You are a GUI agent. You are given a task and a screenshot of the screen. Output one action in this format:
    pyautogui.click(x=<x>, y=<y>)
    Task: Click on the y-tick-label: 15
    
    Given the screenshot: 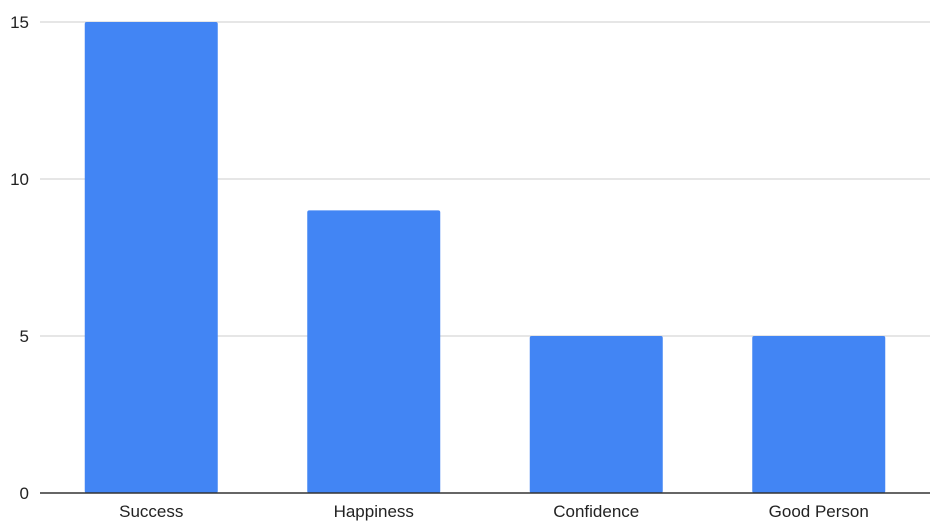 What is the action you would take?
    pyautogui.click(x=19, y=22)
    